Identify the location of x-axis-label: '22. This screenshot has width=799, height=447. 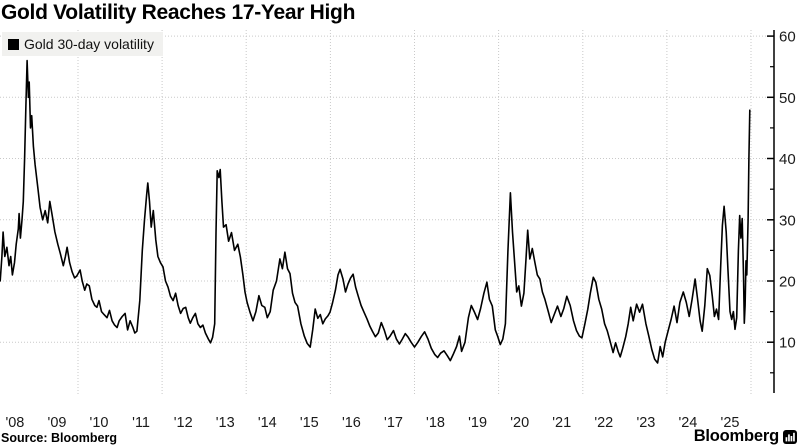
(603, 423).